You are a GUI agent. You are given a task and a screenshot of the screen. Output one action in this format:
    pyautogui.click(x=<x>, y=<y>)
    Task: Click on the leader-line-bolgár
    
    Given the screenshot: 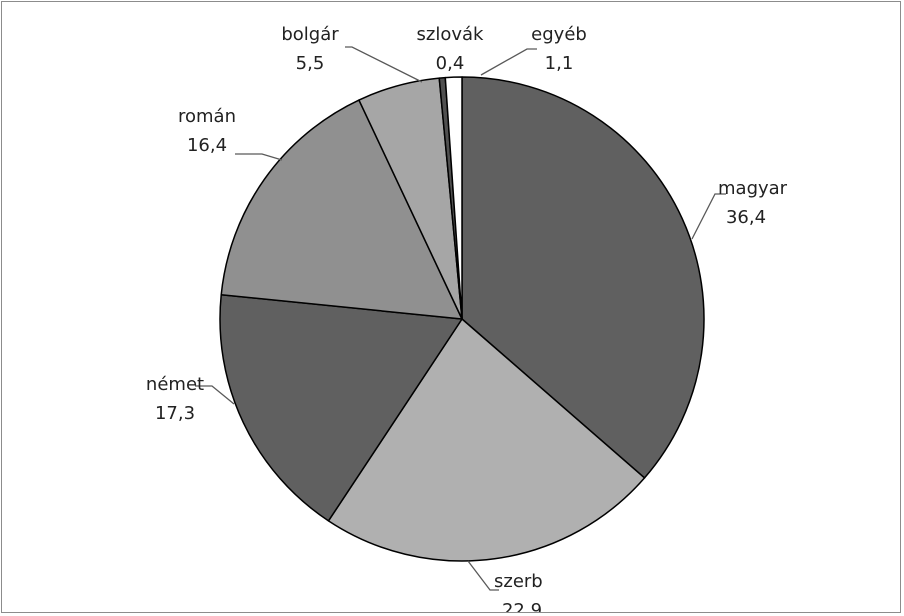 What is the action you would take?
    pyautogui.click(x=384, y=64)
    